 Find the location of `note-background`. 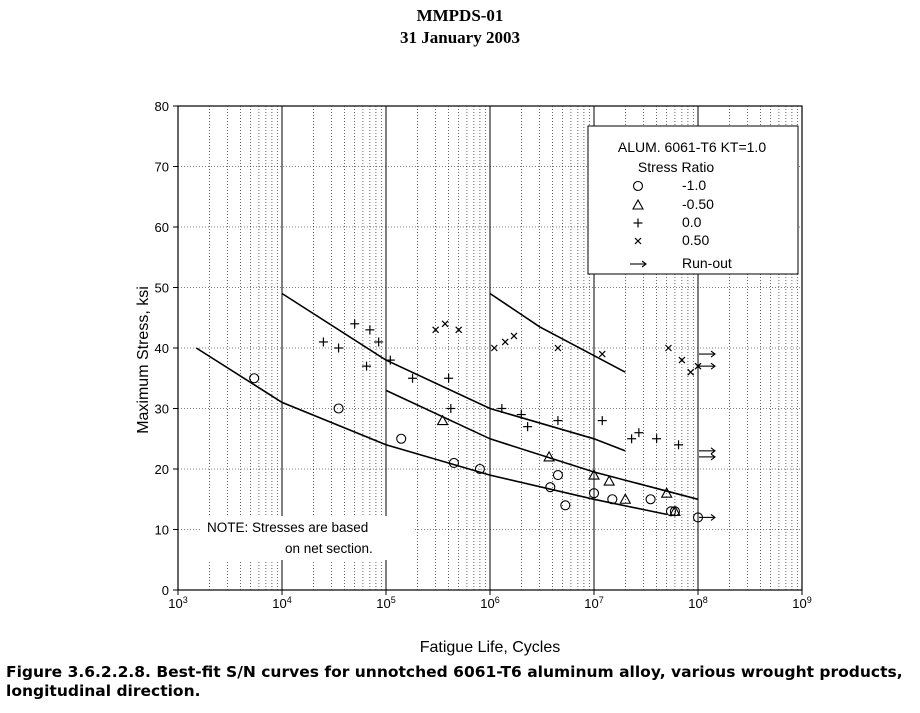

note-background is located at coordinates (307, 538).